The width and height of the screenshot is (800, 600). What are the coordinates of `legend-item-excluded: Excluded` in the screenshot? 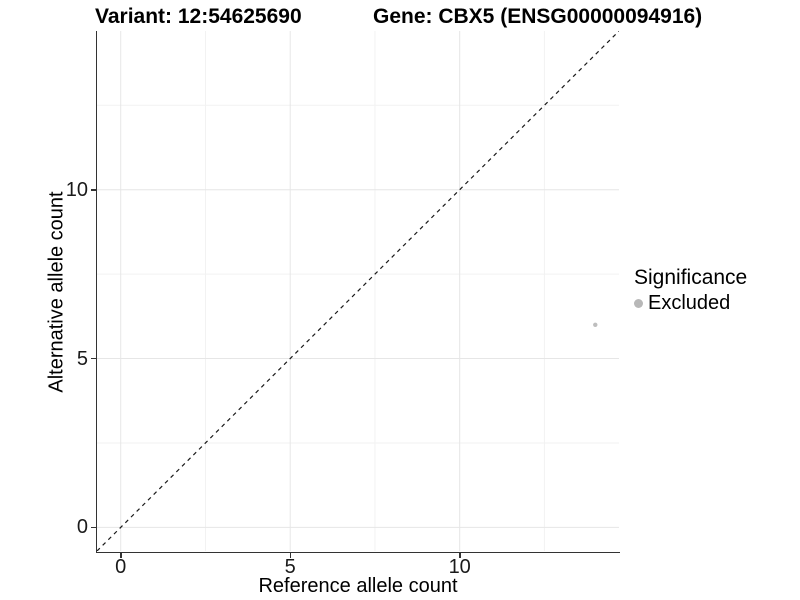 It's located at (690, 303).